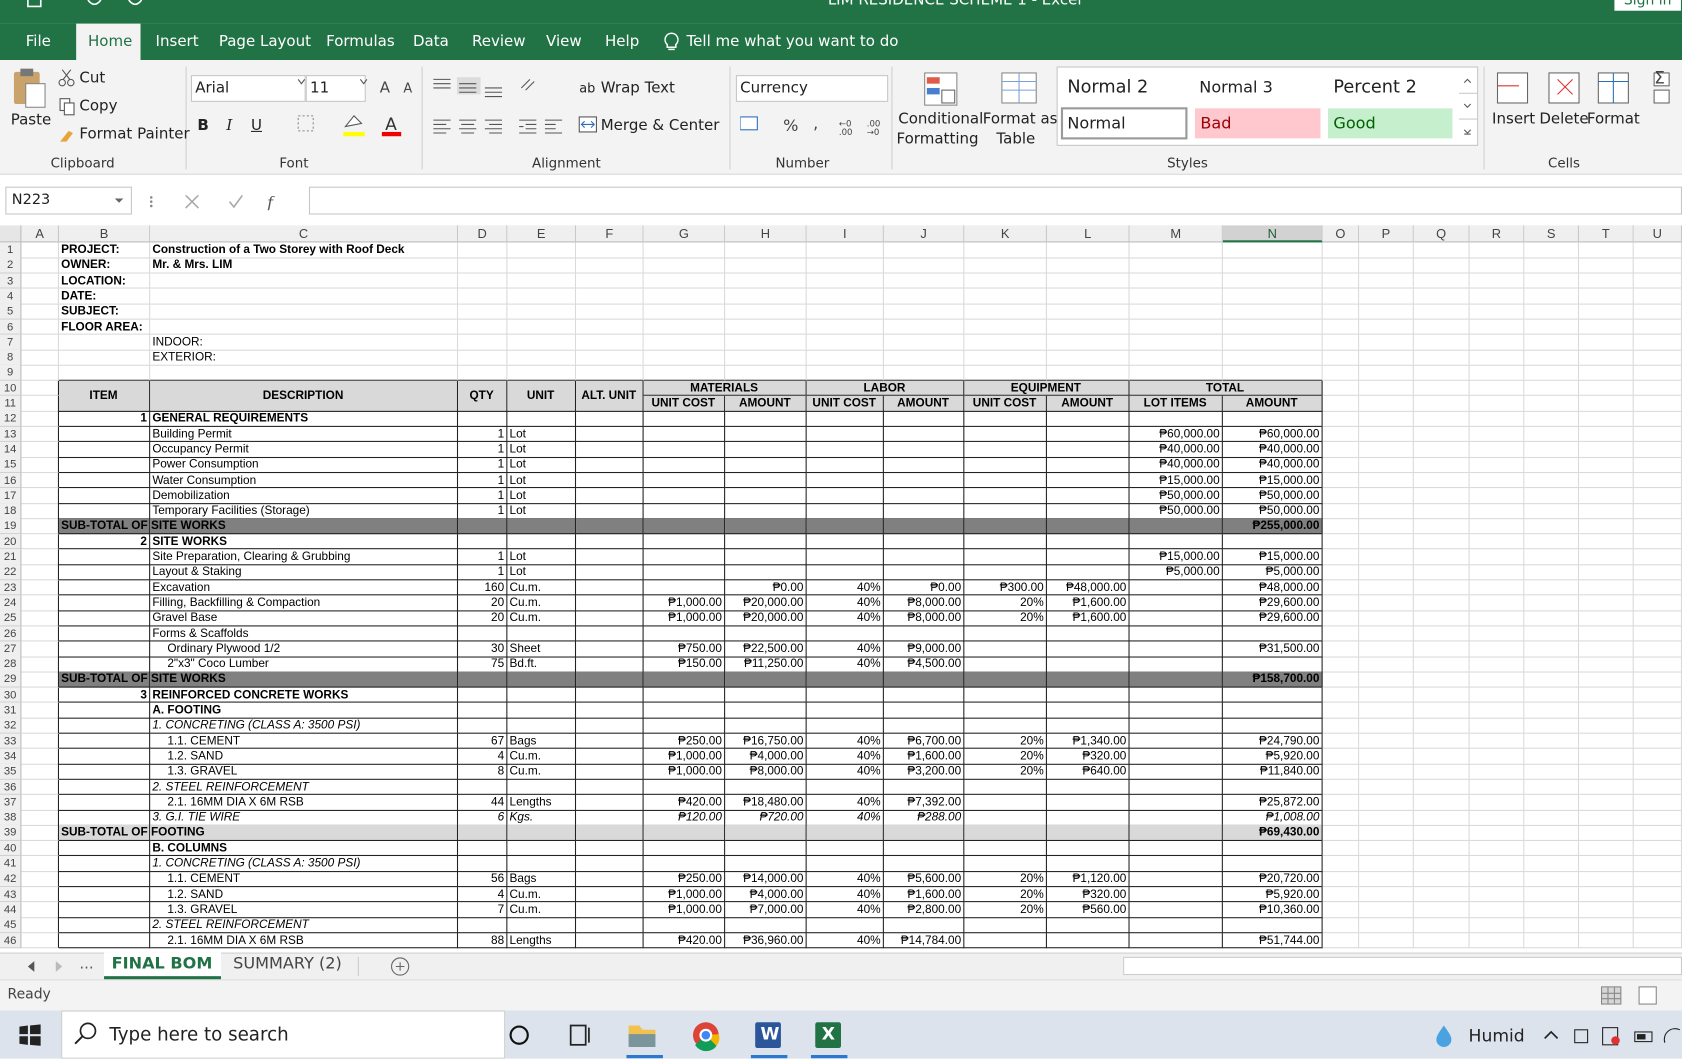 The image size is (1682, 1059). I want to click on cell-text: UNIT COST, so click(1004, 403).